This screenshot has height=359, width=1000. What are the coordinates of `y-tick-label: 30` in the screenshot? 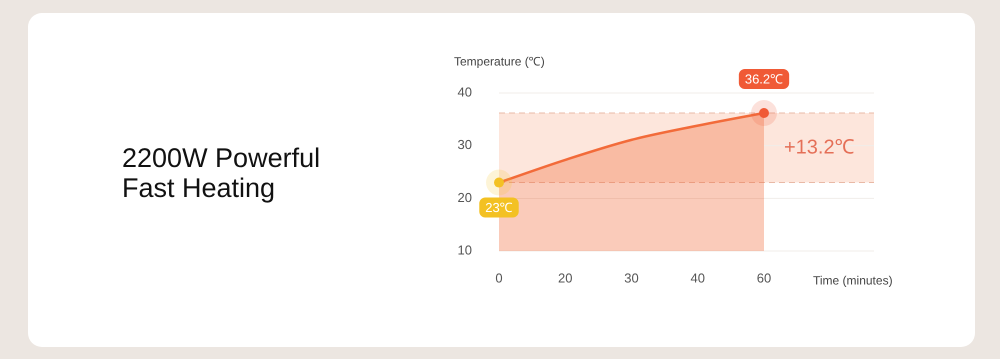 It's located at (465, 144).